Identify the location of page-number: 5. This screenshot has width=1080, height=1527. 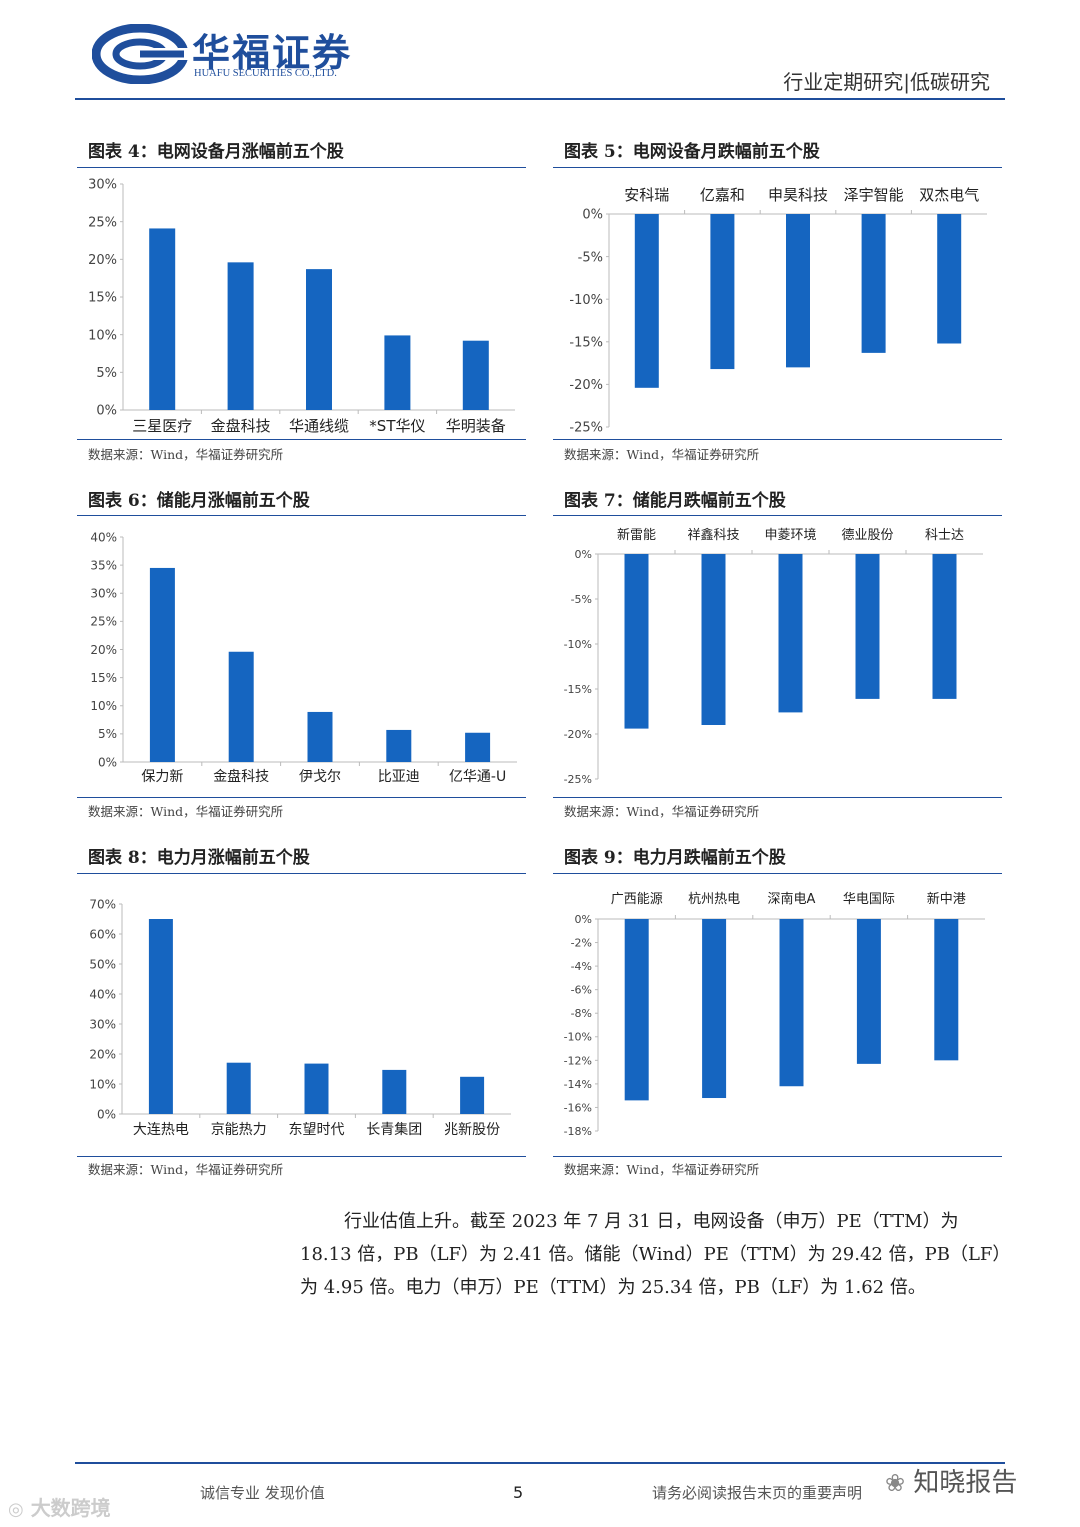
(518, 1492).